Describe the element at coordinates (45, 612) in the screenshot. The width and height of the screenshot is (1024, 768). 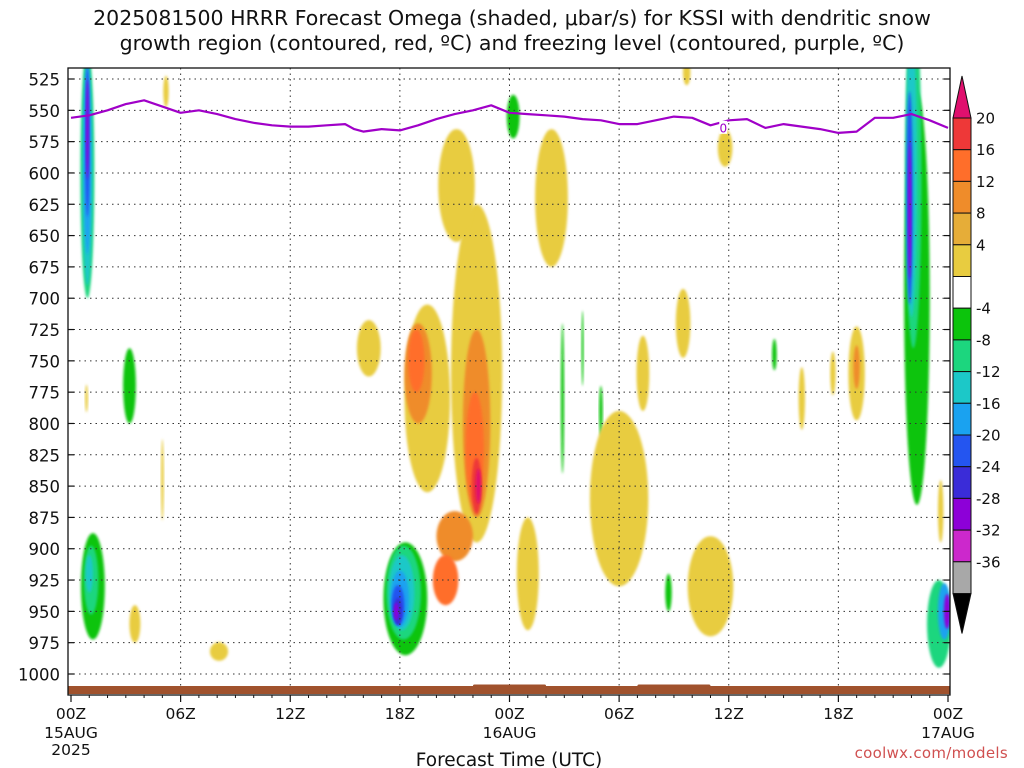
I see `y-tick-label: 950` at that location.